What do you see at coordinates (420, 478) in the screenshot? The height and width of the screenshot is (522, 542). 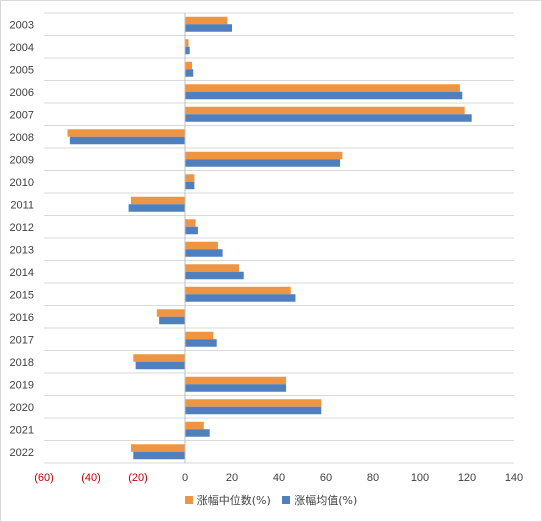 I see `x-tick-label: 100` at bounding box center [420, 478].